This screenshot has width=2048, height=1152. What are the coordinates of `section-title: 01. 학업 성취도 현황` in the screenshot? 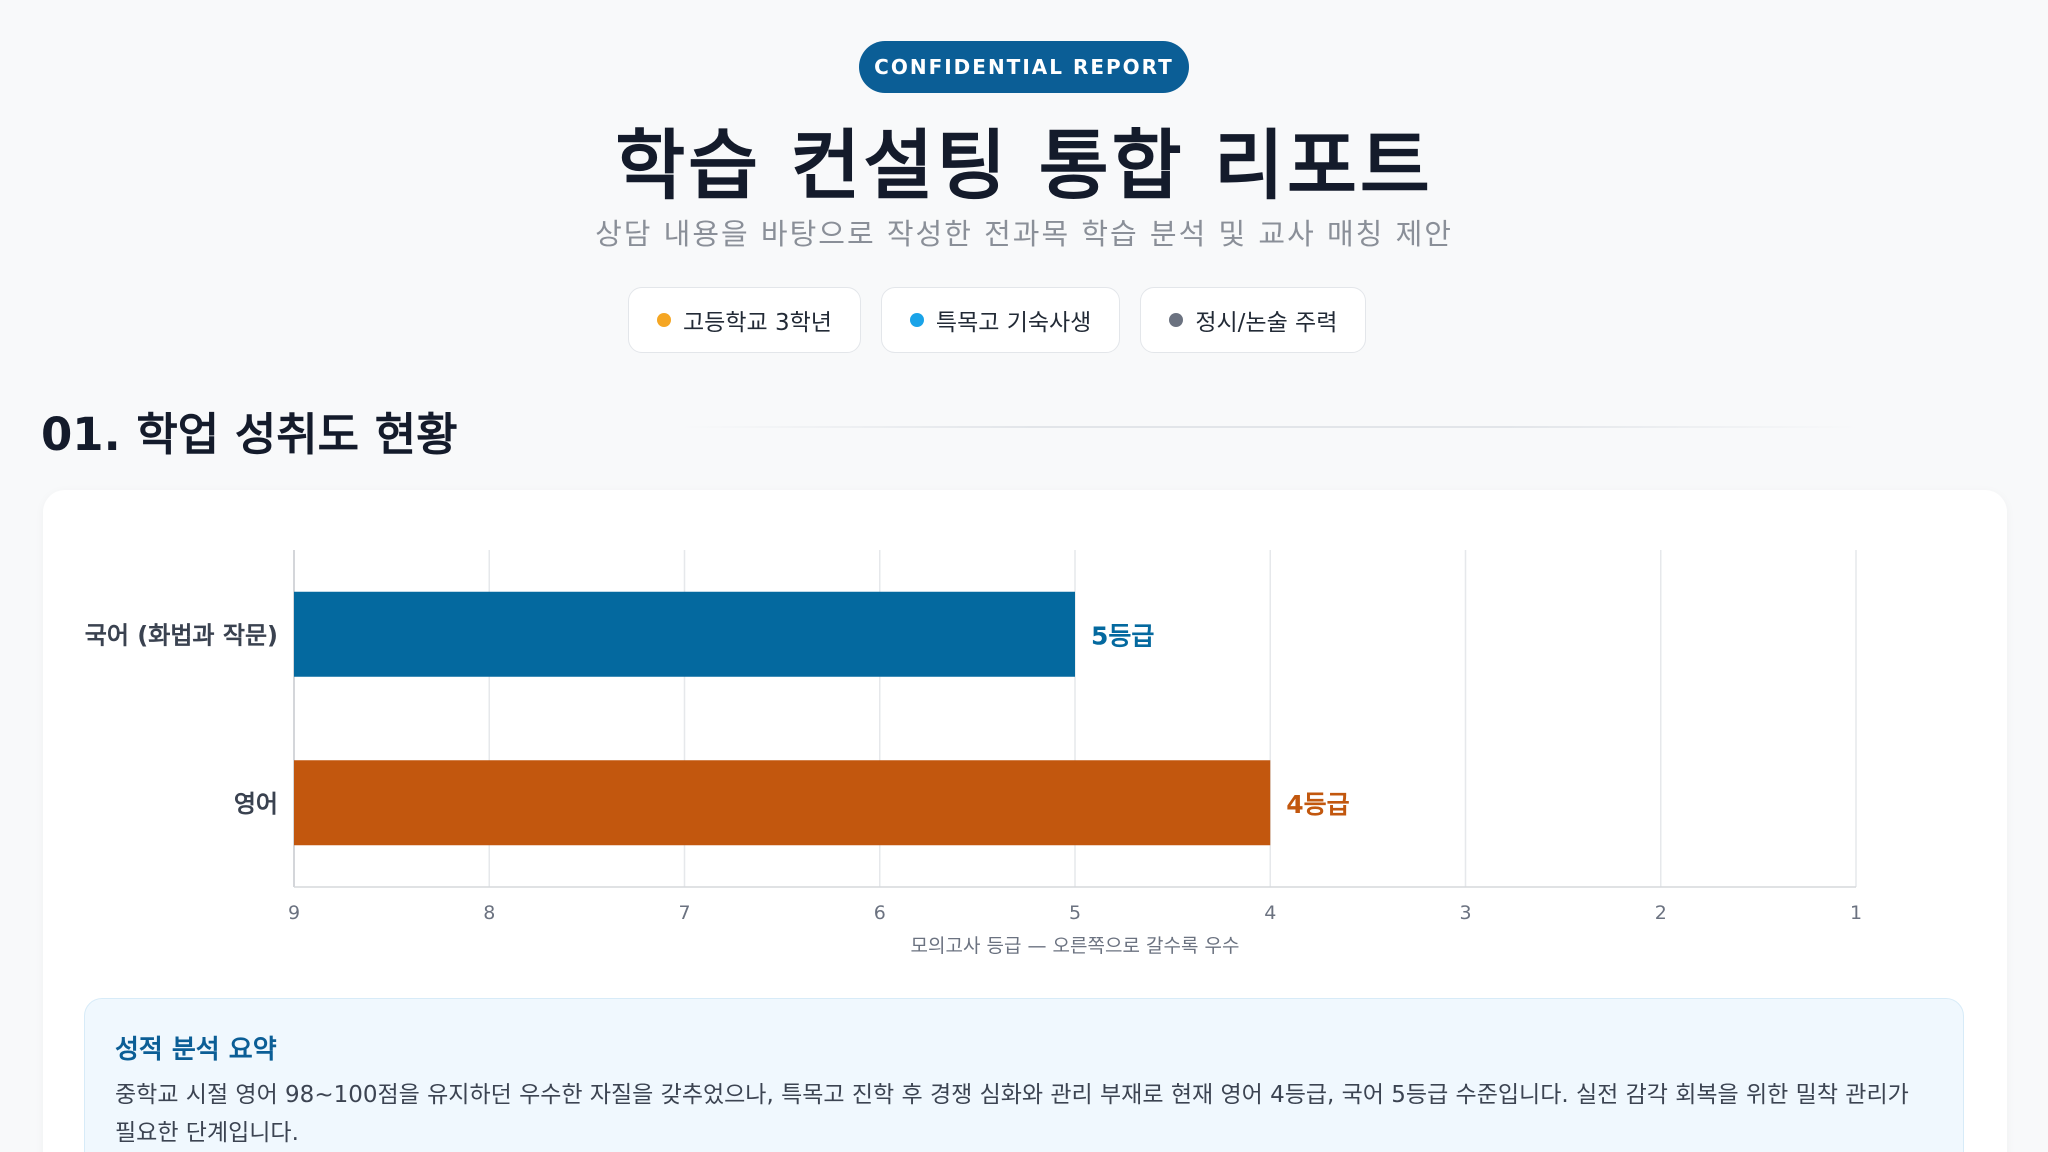 It's located at (249, 434).